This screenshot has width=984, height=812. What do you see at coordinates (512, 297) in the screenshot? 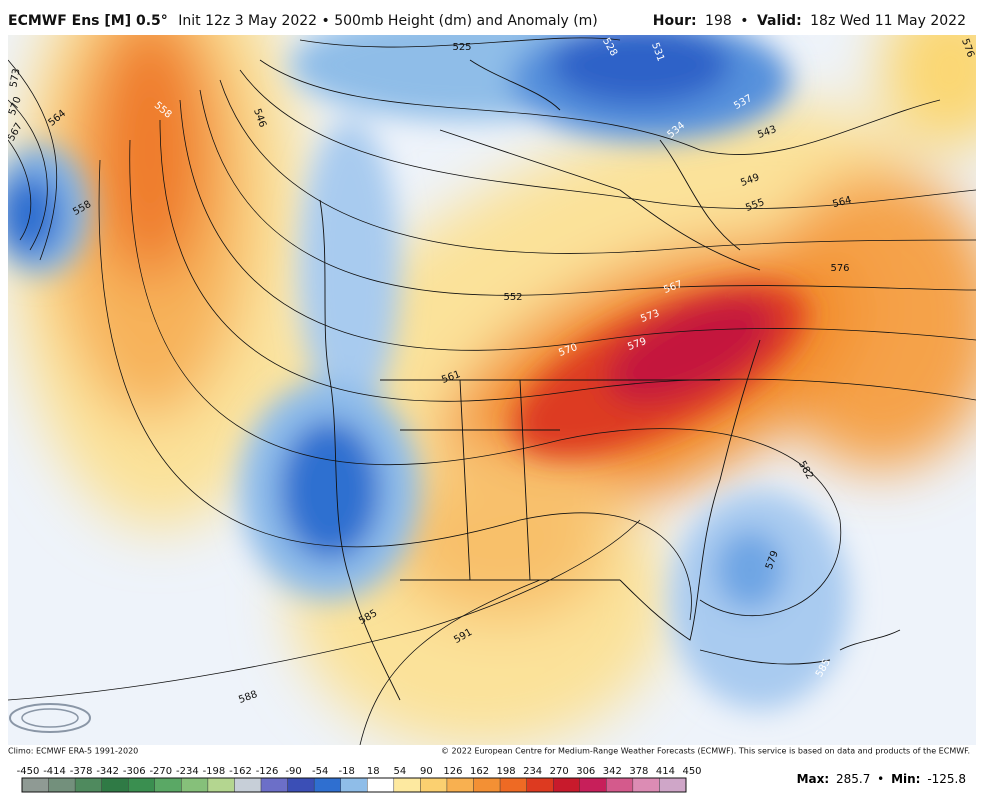
I see `contour-label: 552` at bounding box center [512, 297].